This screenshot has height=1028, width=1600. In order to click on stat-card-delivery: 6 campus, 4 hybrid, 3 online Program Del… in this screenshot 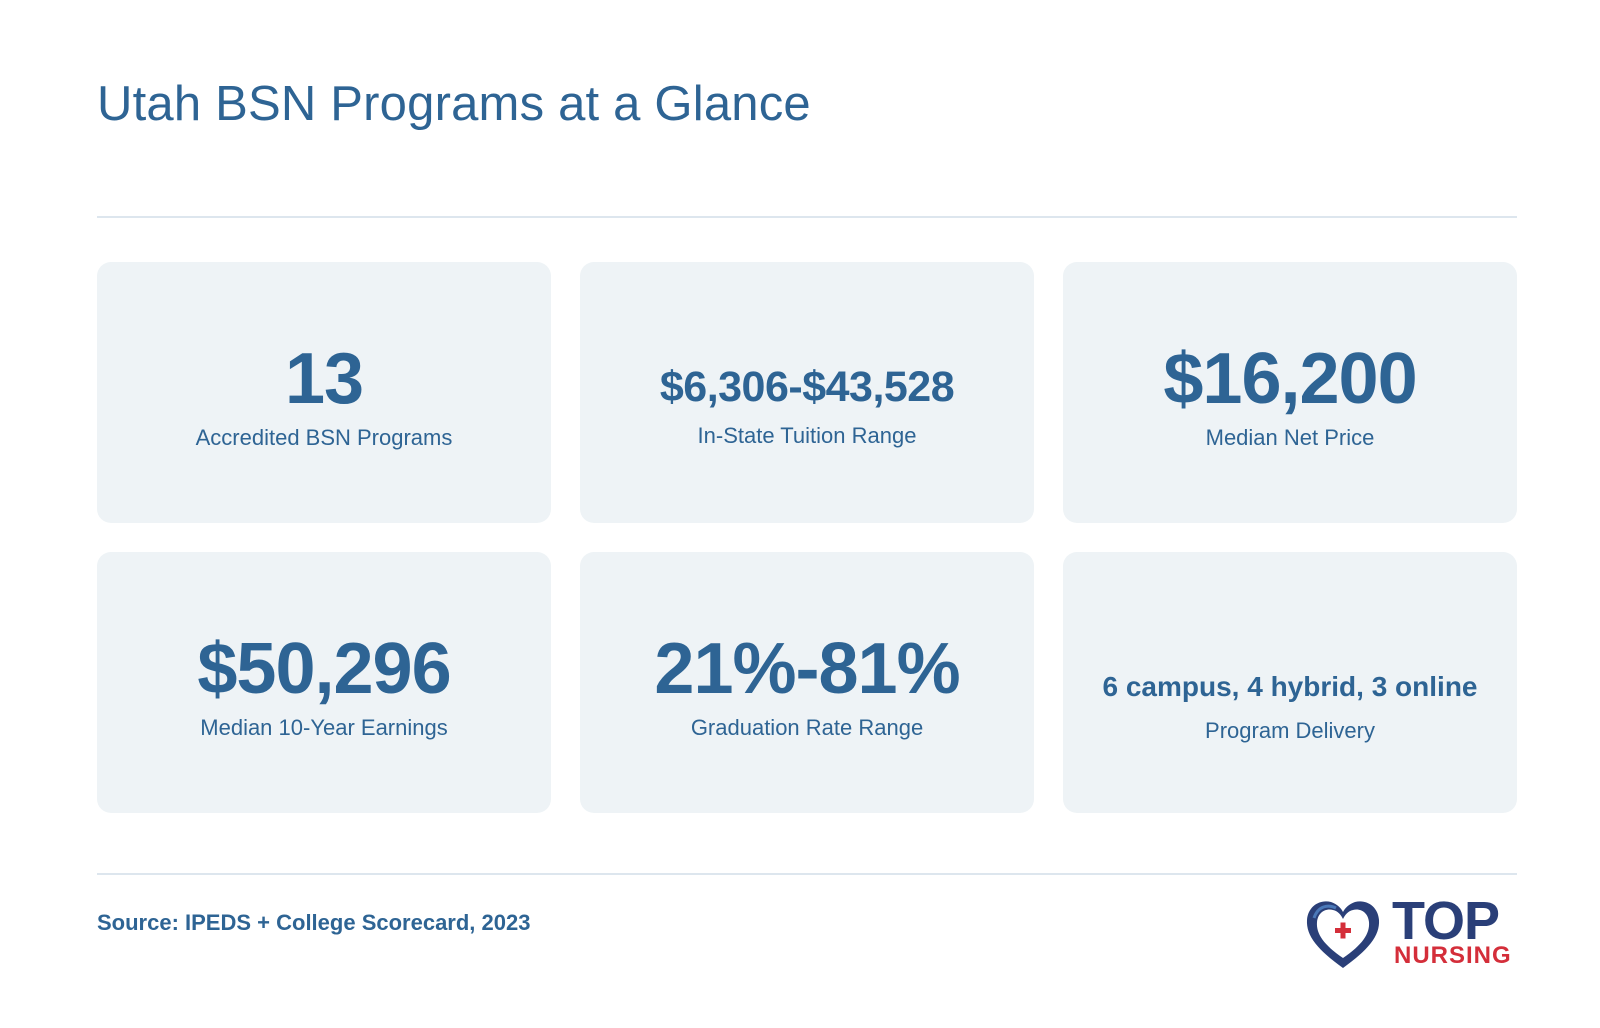, I will do `click(1290, 682)`.